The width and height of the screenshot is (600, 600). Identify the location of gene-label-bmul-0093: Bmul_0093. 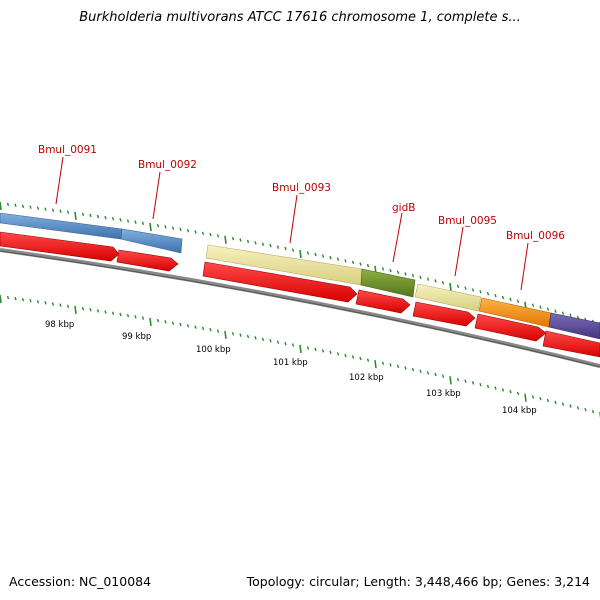
(301, 188).